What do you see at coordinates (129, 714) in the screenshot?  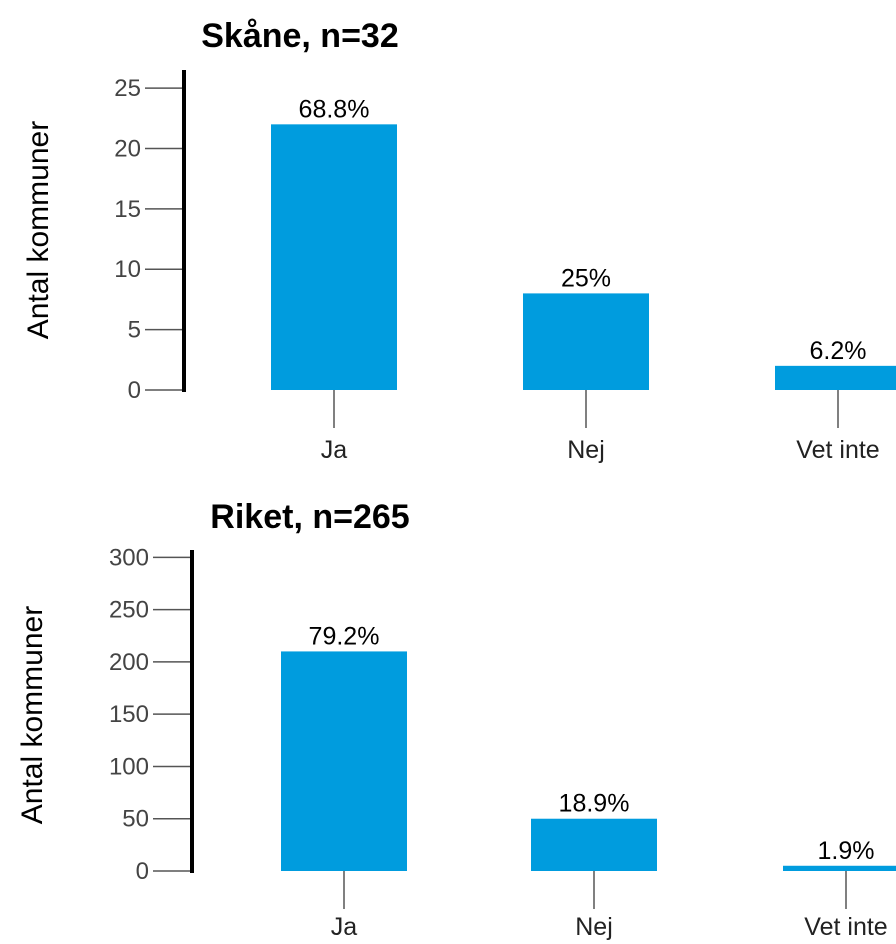 I see `y-tick-label: 150` at bounding box center [129, 714].